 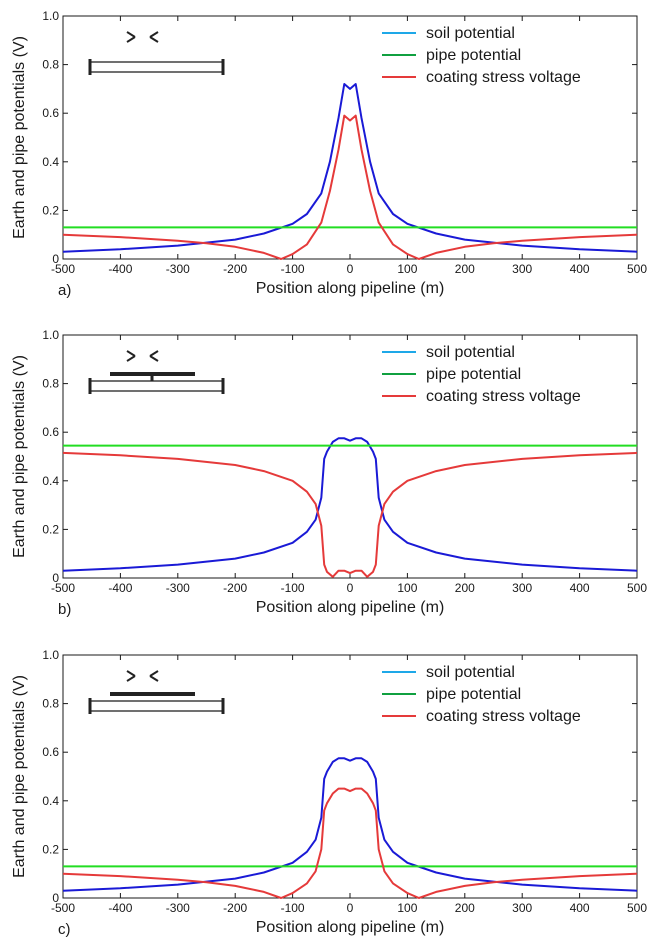 I want to click on panel-label: c), so click(x=64, y=929).